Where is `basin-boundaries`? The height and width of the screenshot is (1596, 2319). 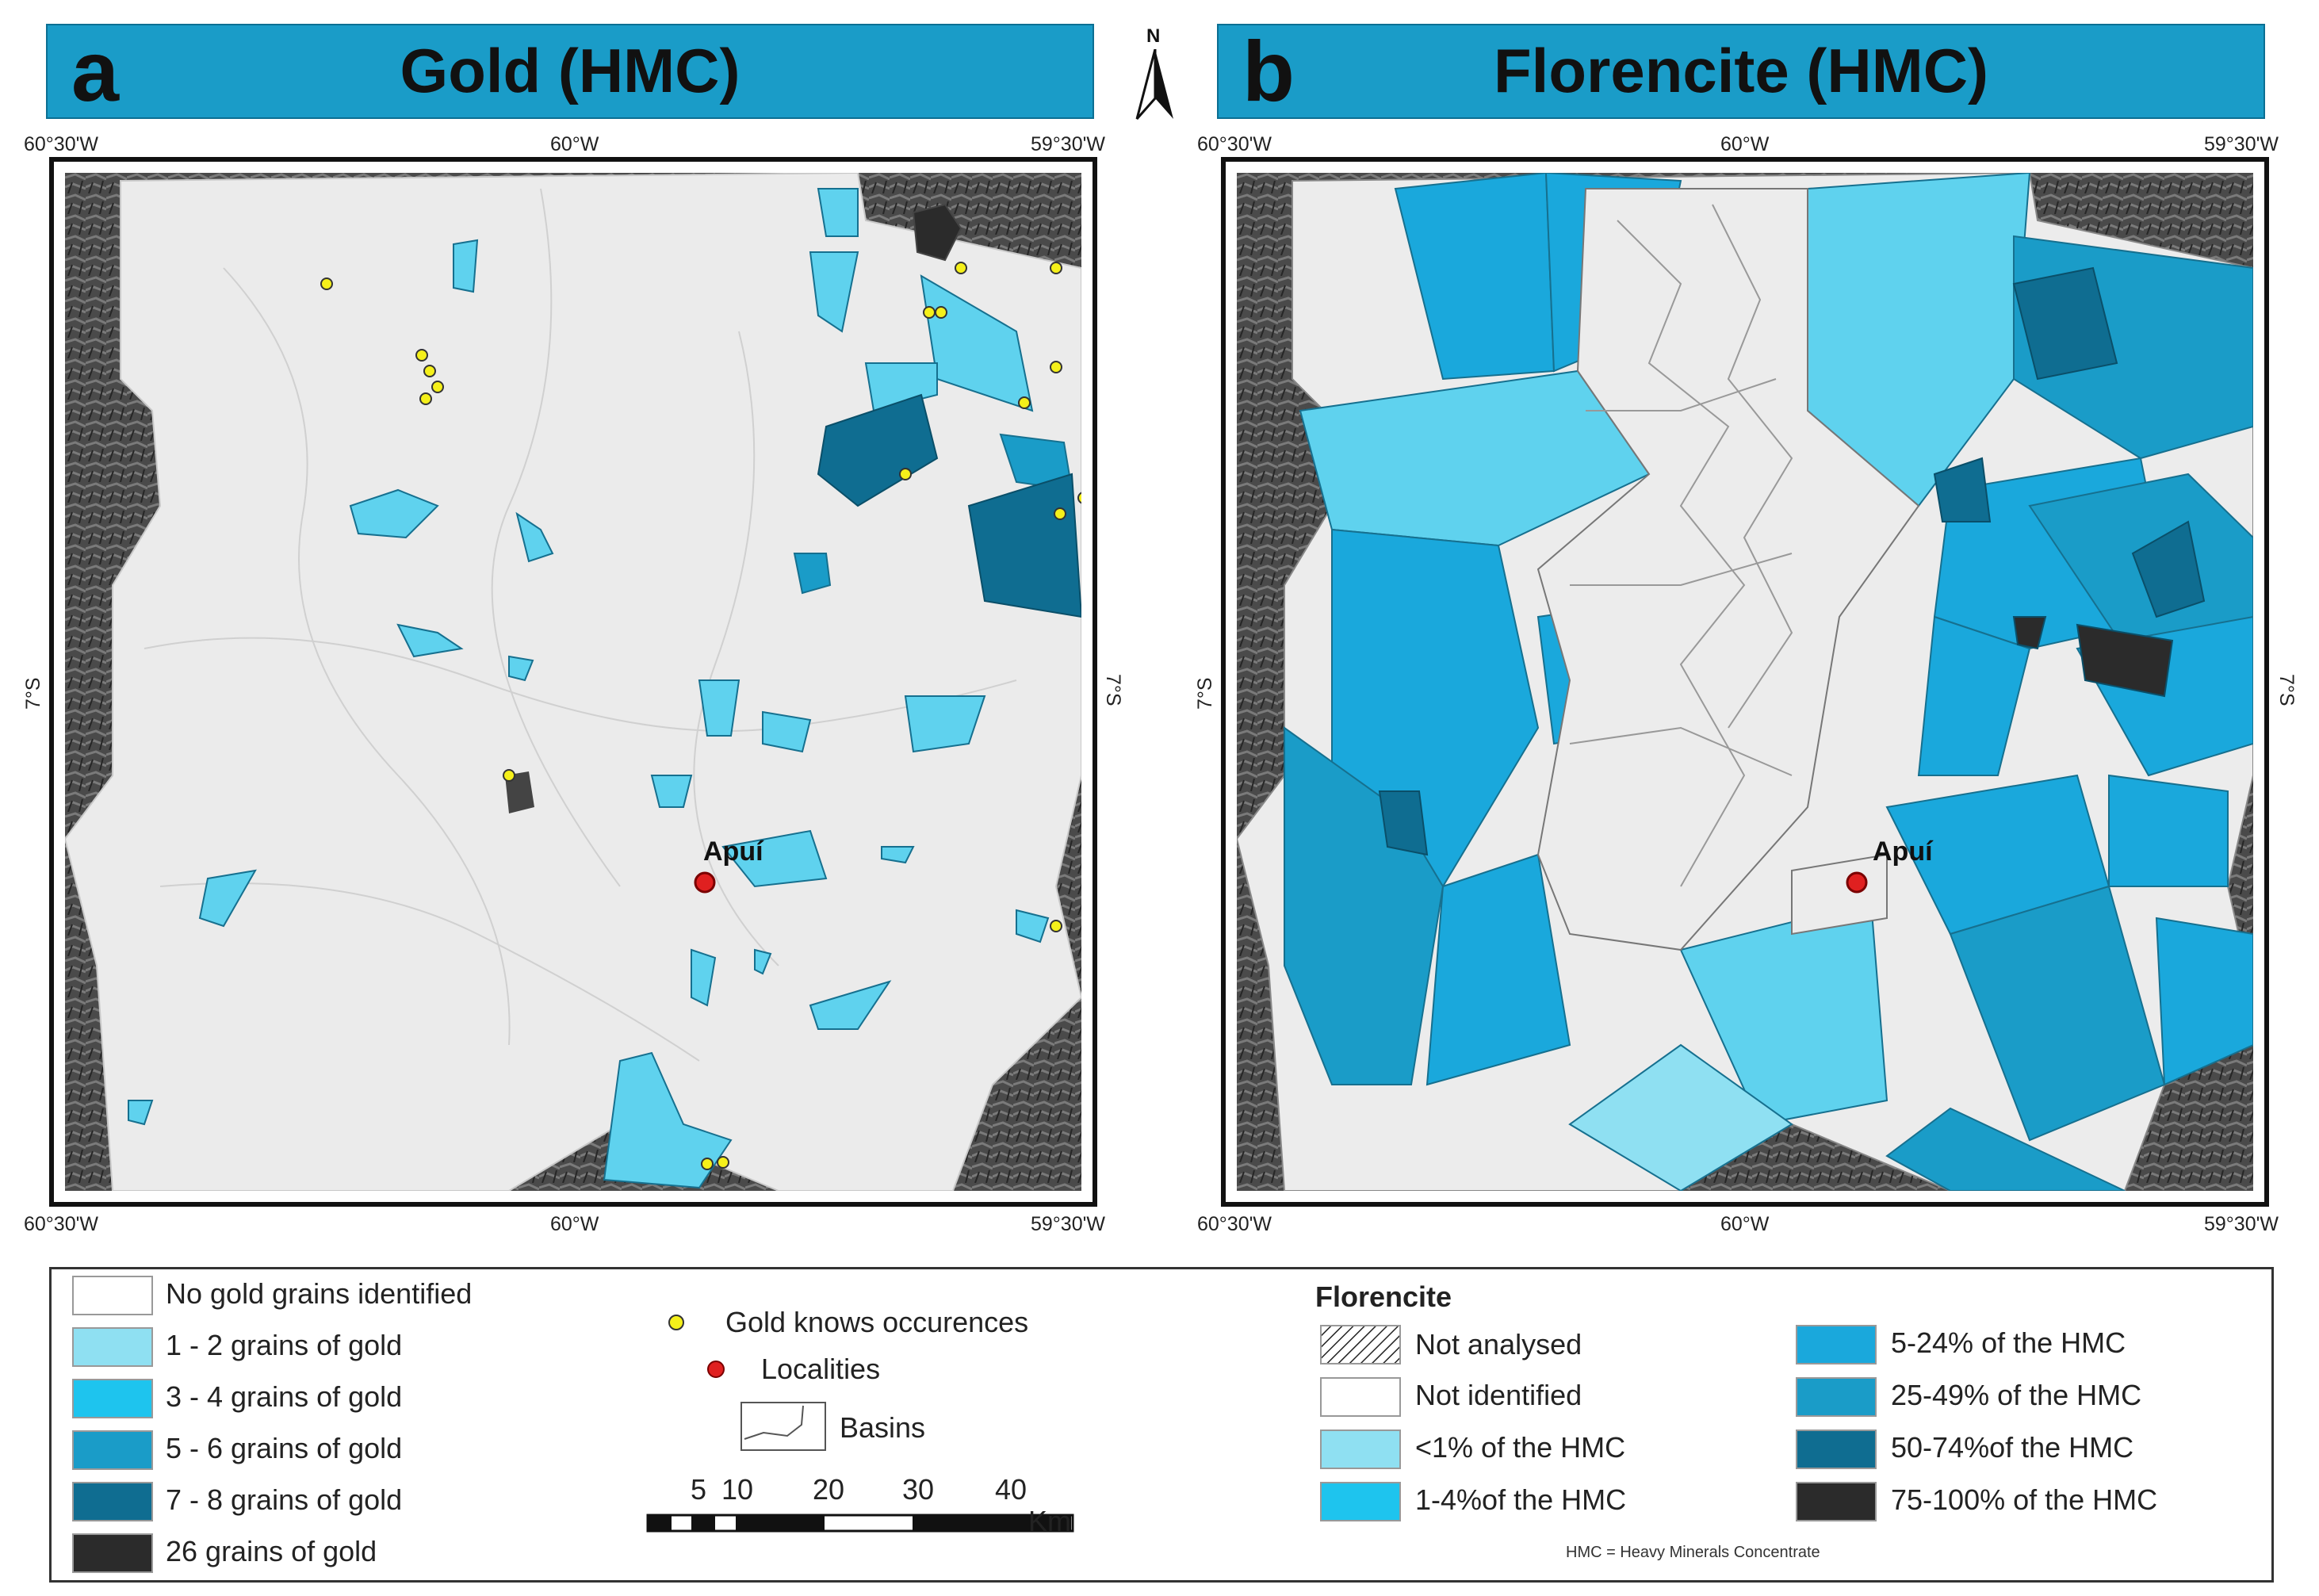
basin-boundaries is located at coordinates (1681, 545).